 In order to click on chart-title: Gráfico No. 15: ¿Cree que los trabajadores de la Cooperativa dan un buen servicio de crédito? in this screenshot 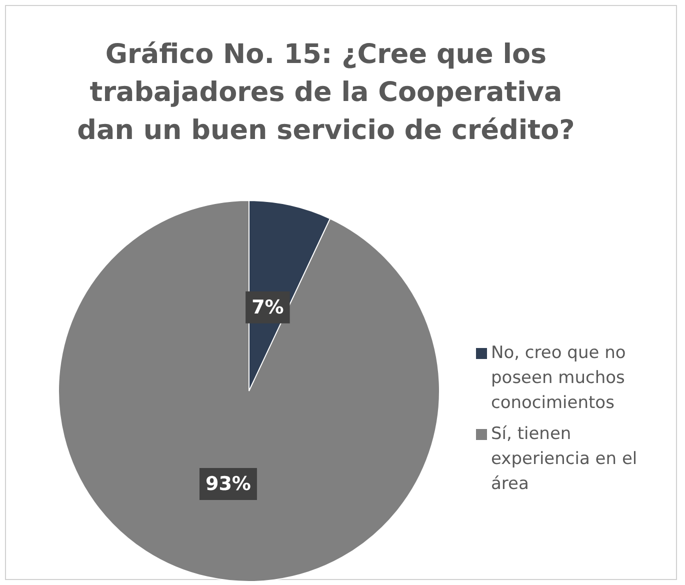, I will do `click(326, 93)`.